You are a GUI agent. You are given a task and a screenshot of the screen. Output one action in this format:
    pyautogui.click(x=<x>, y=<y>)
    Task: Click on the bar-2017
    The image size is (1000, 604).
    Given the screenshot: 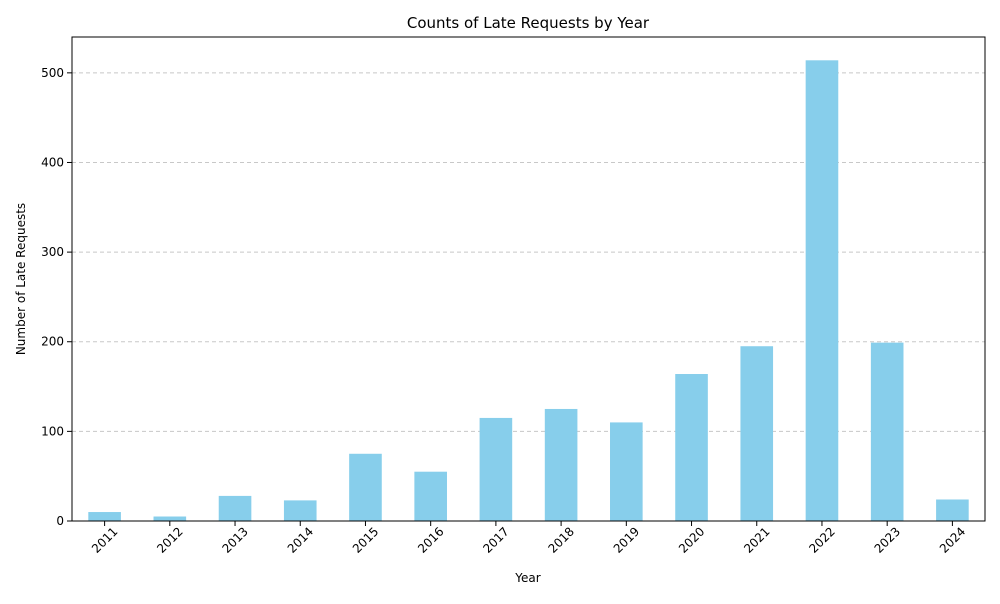 What is the action you would take?
    pyautogui.click(x=496, y=469)
    